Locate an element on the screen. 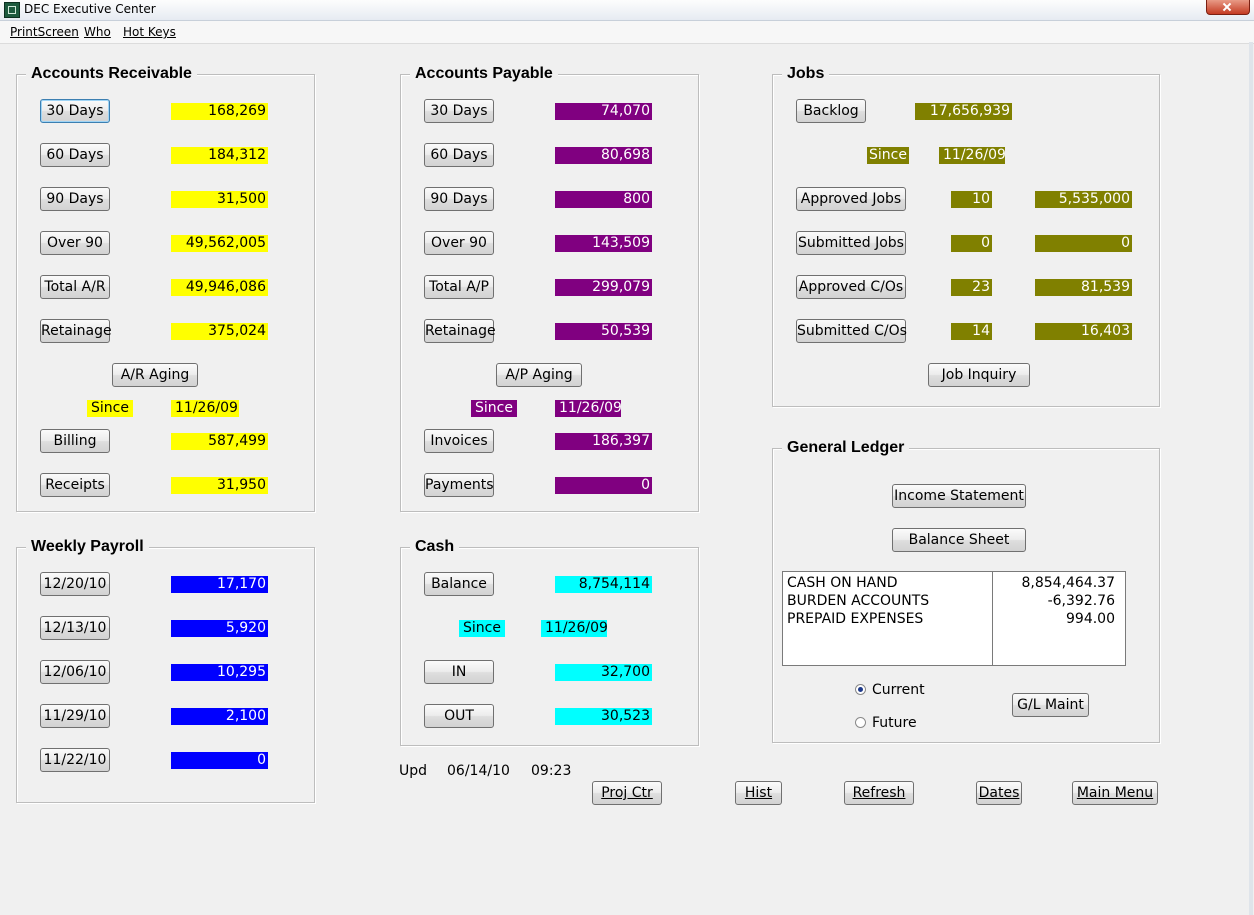 The height and width of the screenshot is (915, 1254). proj-ctr-button: Proj Ctr is located at coordinates (627, 793).